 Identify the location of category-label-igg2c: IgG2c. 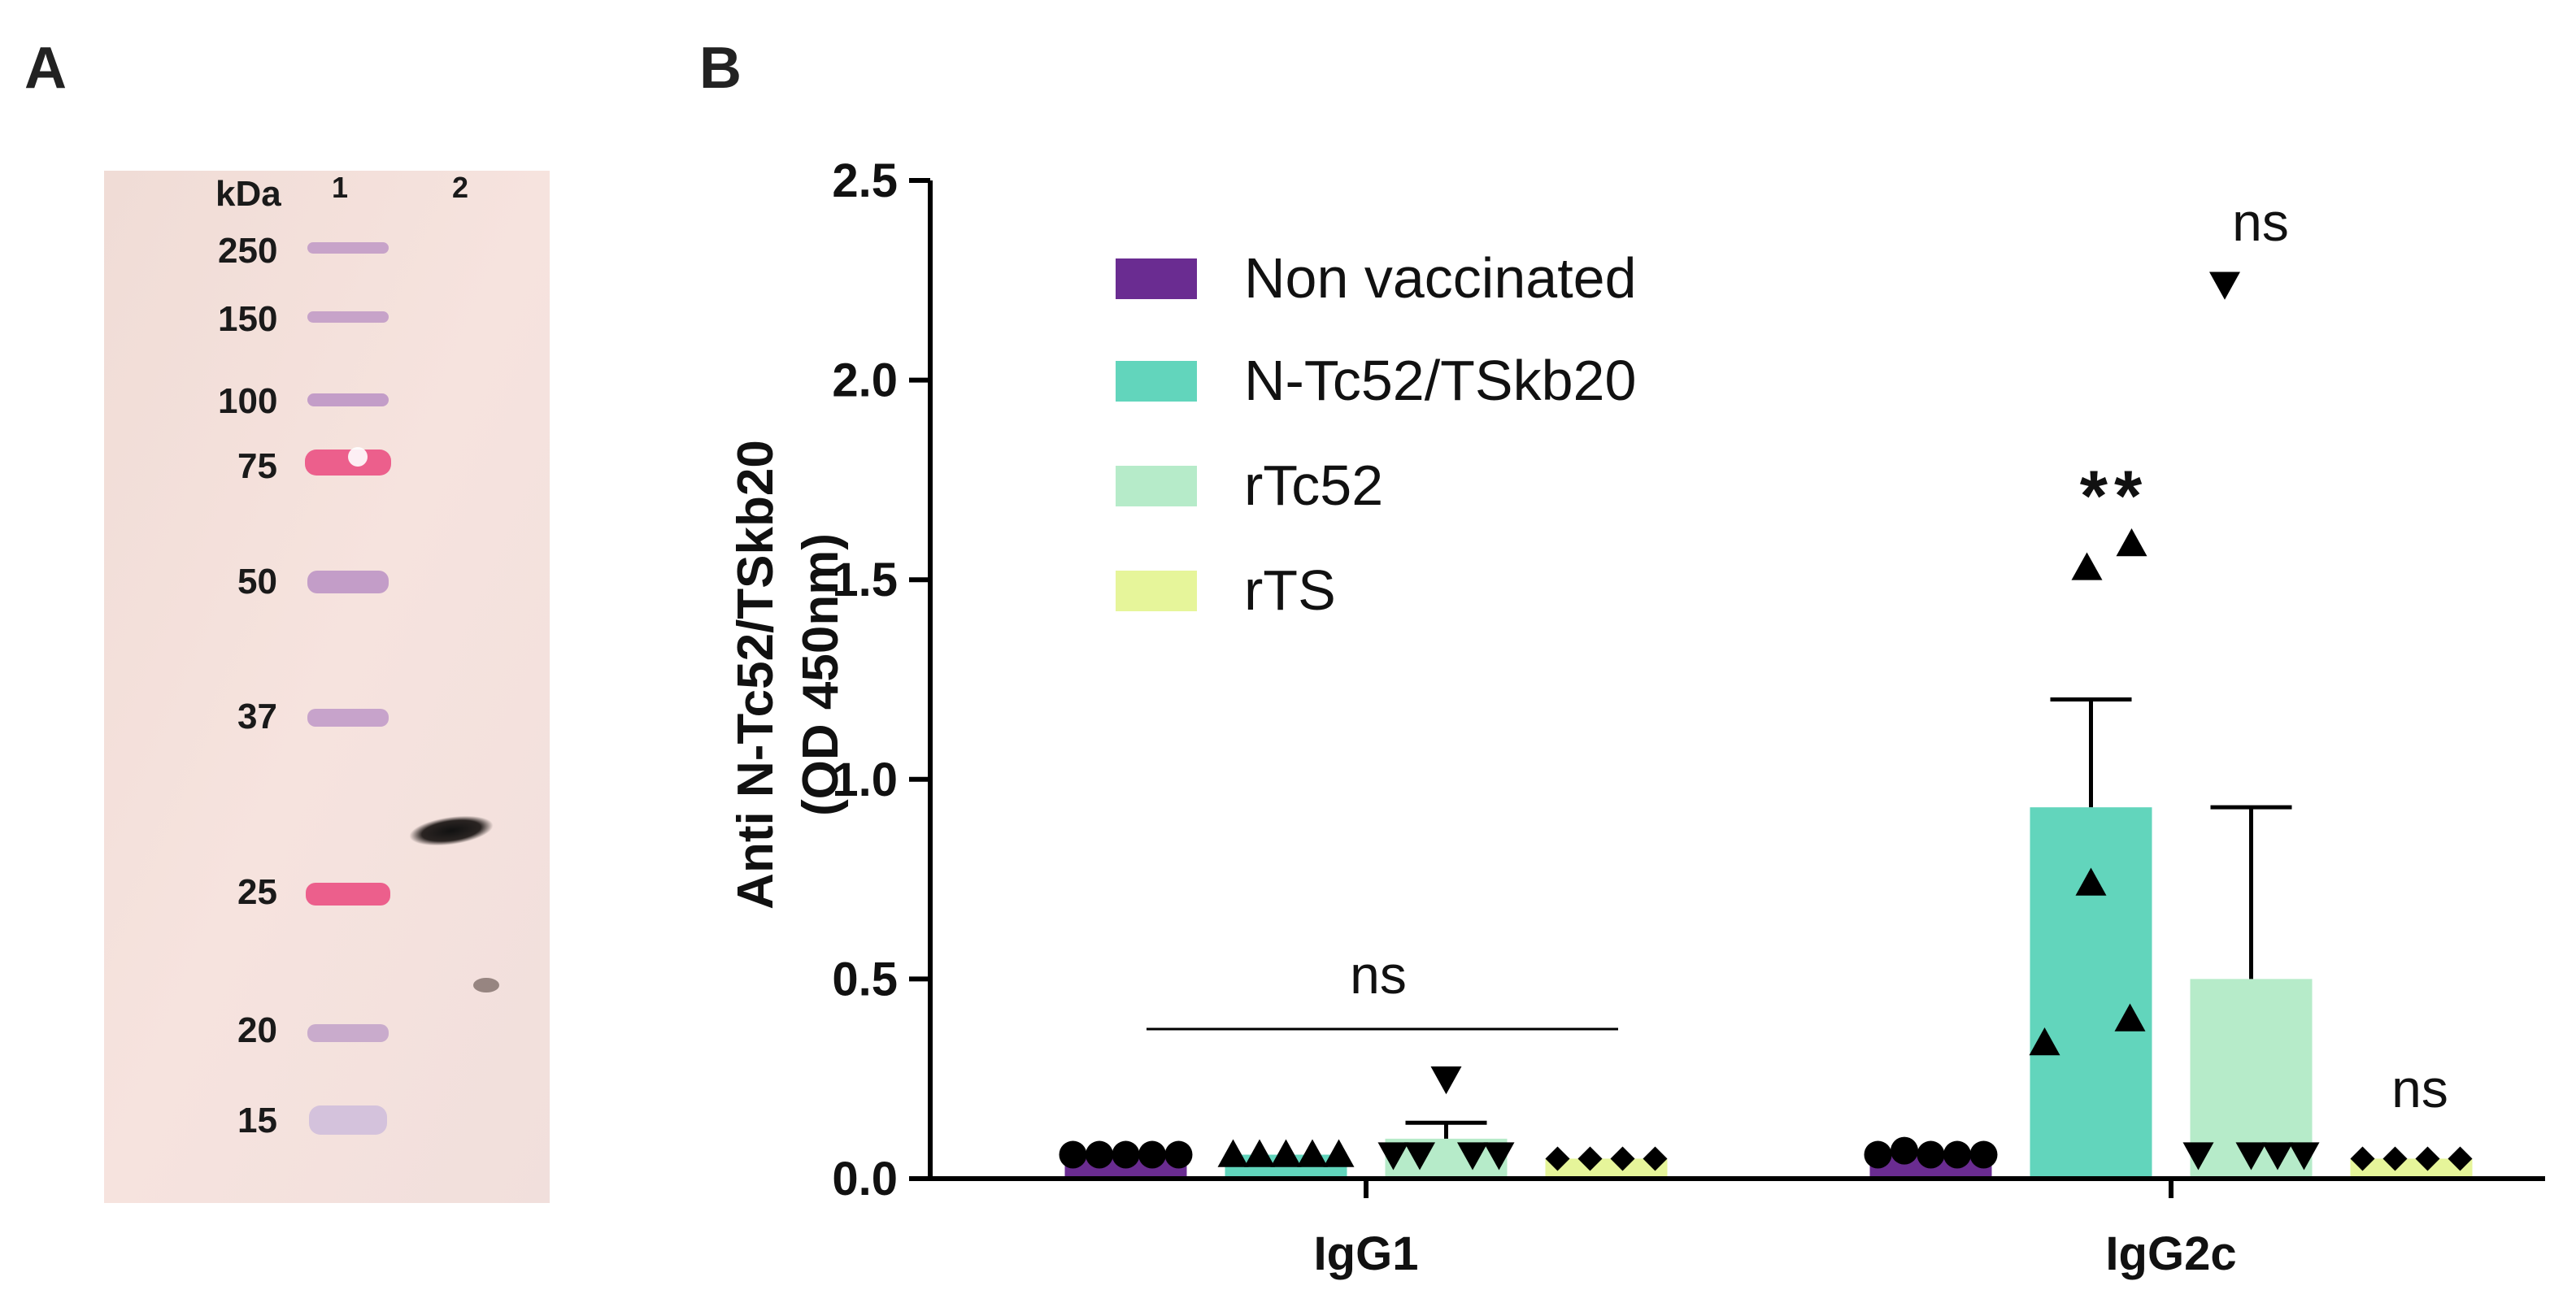
(2171, 1253).